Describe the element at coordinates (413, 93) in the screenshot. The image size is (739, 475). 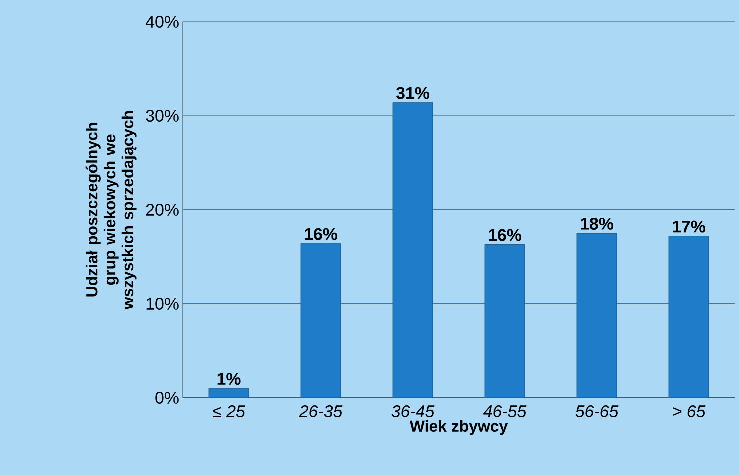
I see `data-label: 31%` at that location.